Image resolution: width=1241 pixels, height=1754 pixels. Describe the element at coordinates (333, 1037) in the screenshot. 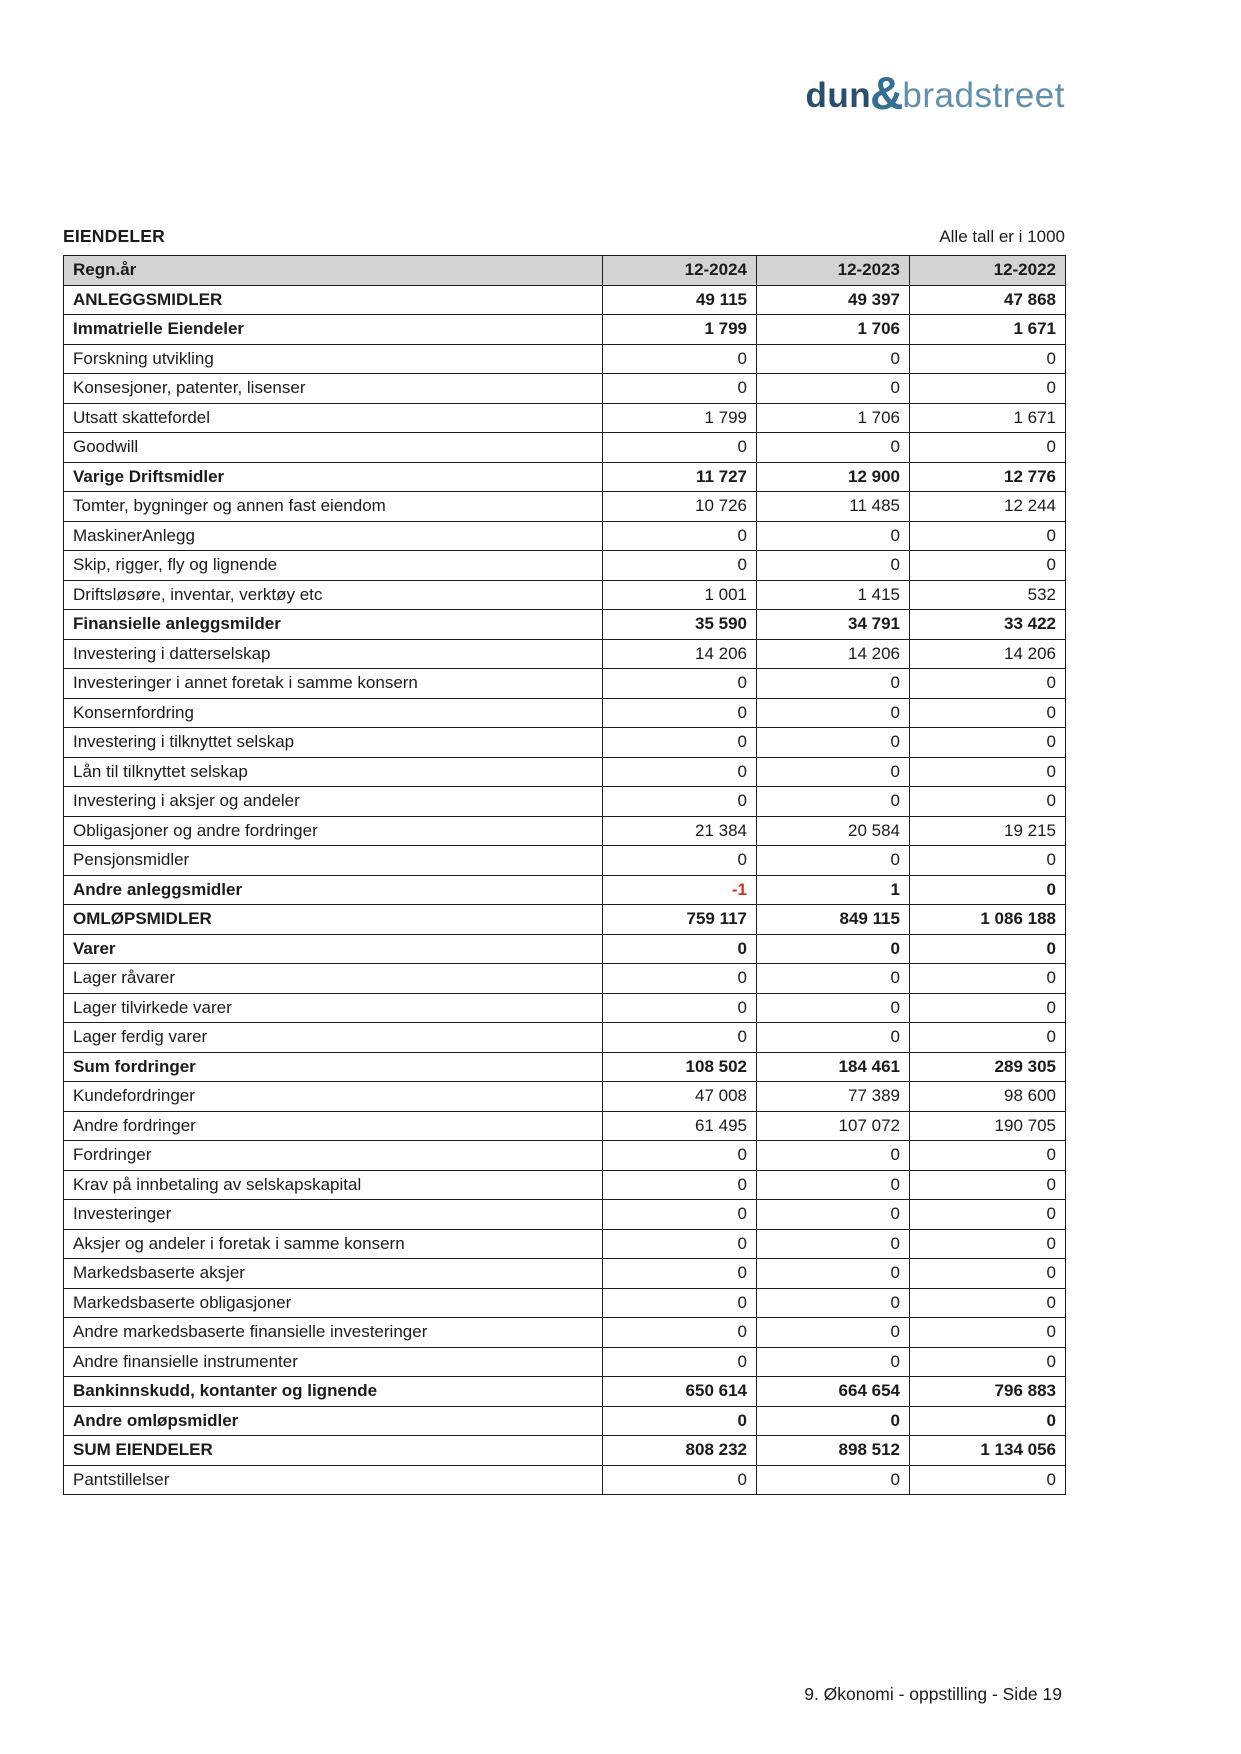

I see `row-label: Lager ferdig varer` at that location.